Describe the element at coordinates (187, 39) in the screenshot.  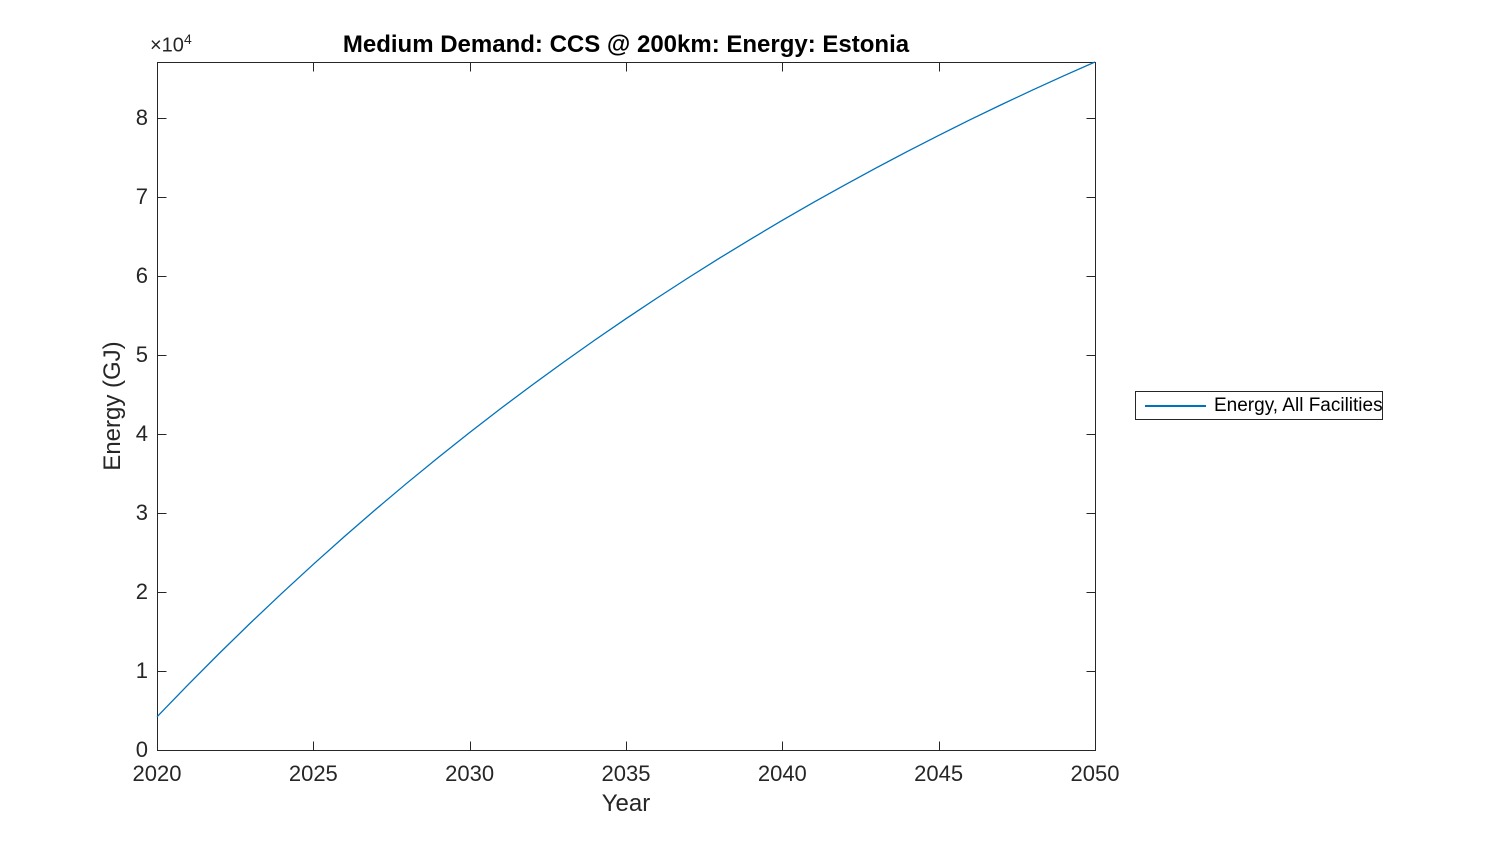
I see `y-axis-multiplier-exponent: 4` at that location.